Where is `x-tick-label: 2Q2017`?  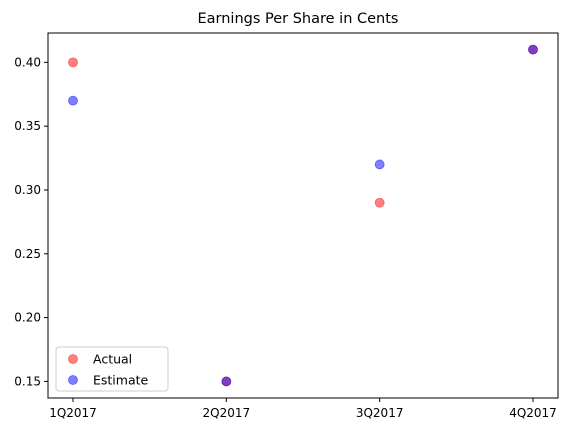 x-tick-label: 2Q2017 is located at coordinates (227, 413).